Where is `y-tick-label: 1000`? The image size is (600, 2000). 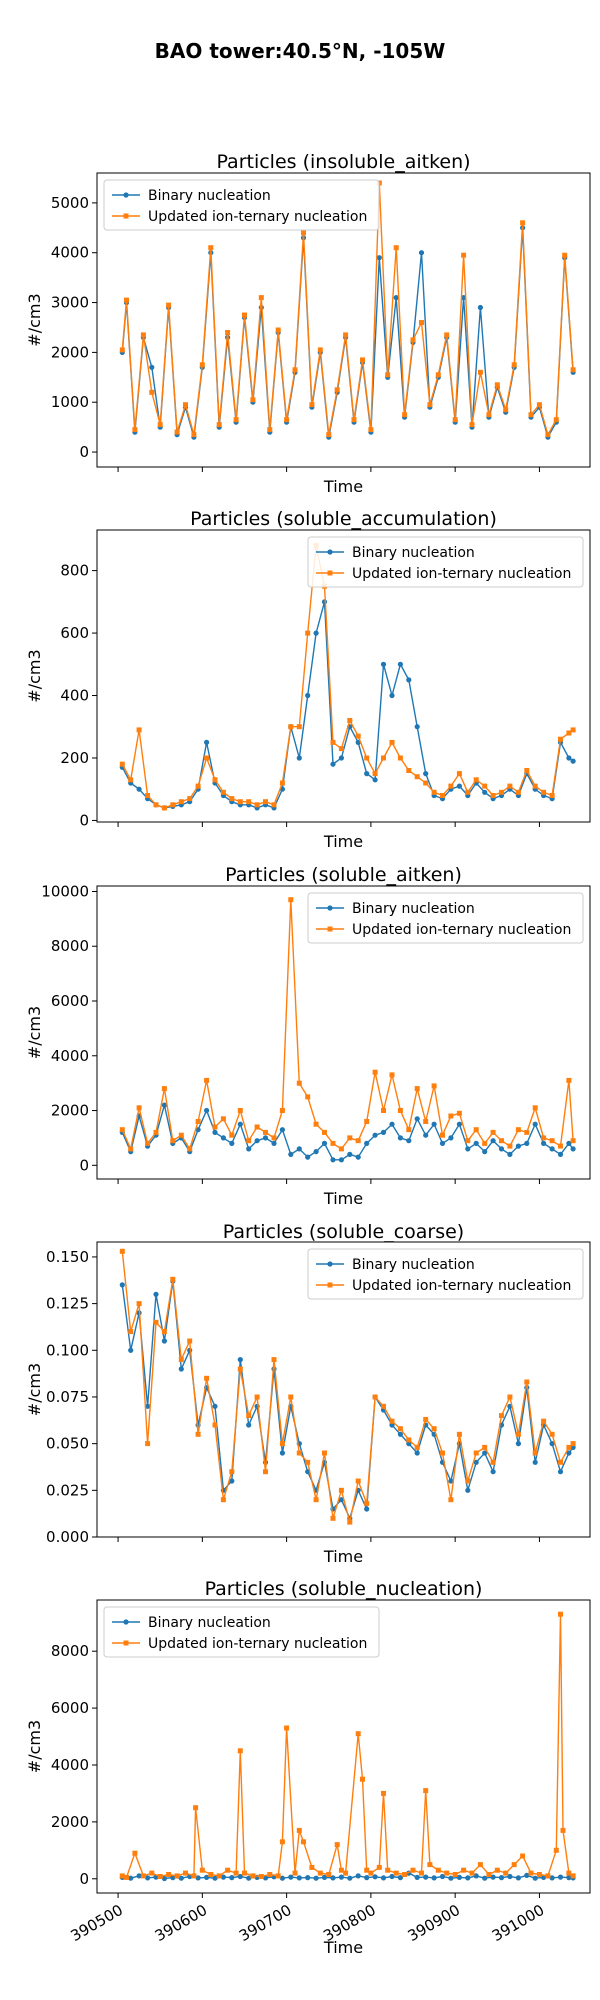
y-tick-label: 1000 is located at coordinates (70, 402).